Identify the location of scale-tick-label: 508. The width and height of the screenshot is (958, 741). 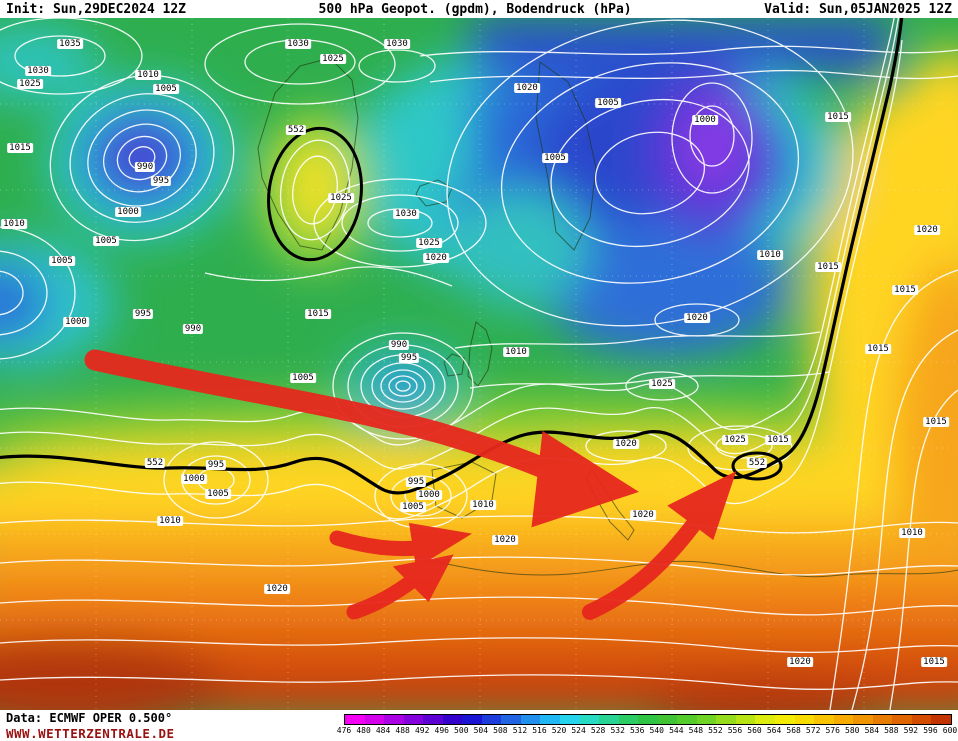
(500, 730).